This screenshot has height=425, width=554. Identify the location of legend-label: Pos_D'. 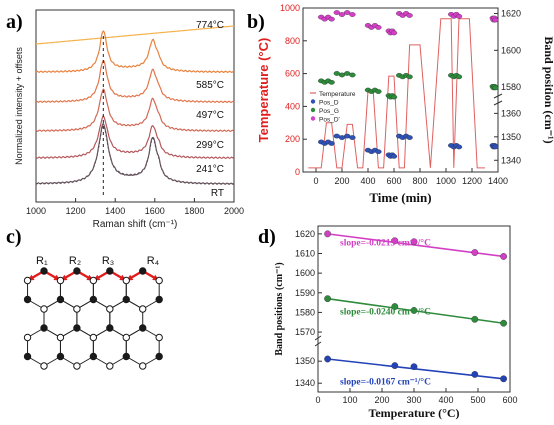
(329, 120).